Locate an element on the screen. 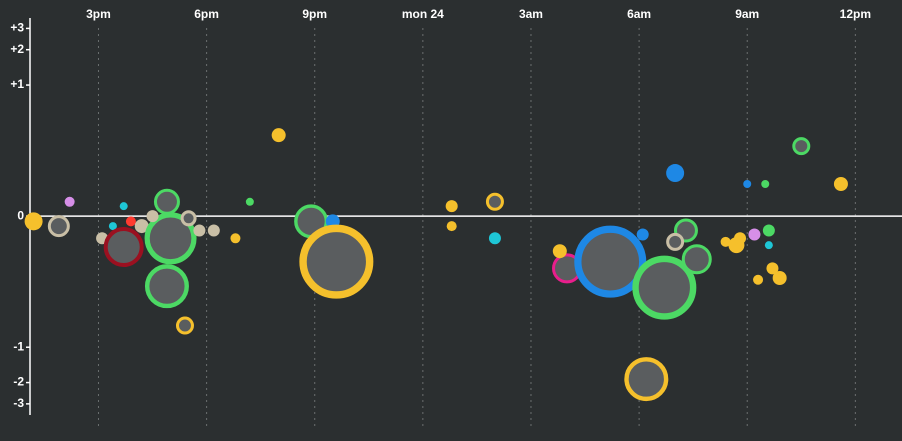 The image size is (902, 441). x-tick-label: 3pm is located at coordinates (98, 14).